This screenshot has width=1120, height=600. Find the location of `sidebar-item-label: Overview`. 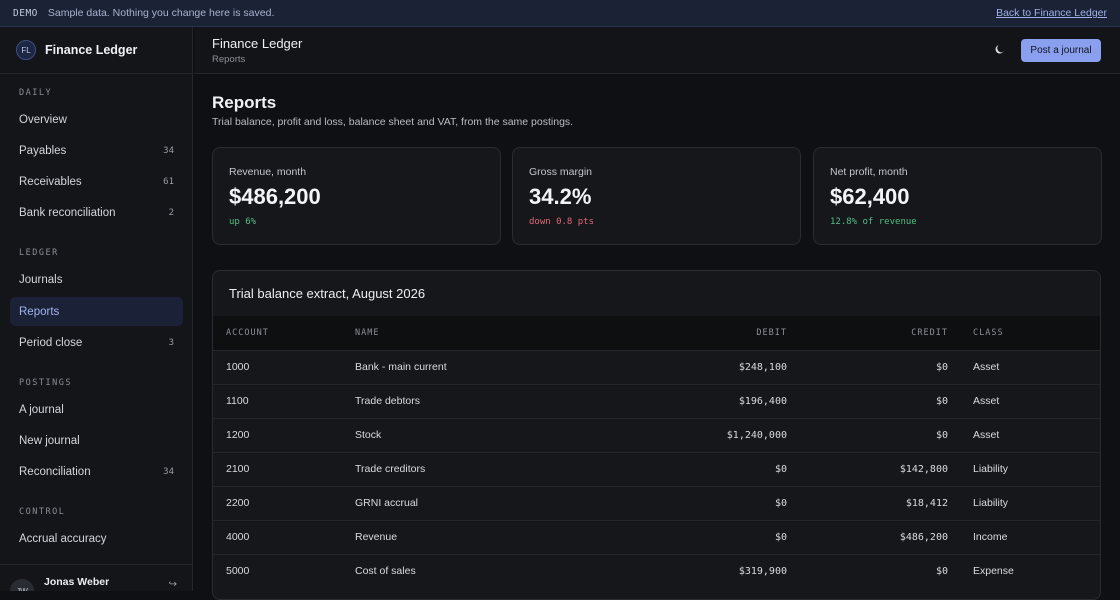

sidebar-item-label: Overview is located at coordinates (43, 119).